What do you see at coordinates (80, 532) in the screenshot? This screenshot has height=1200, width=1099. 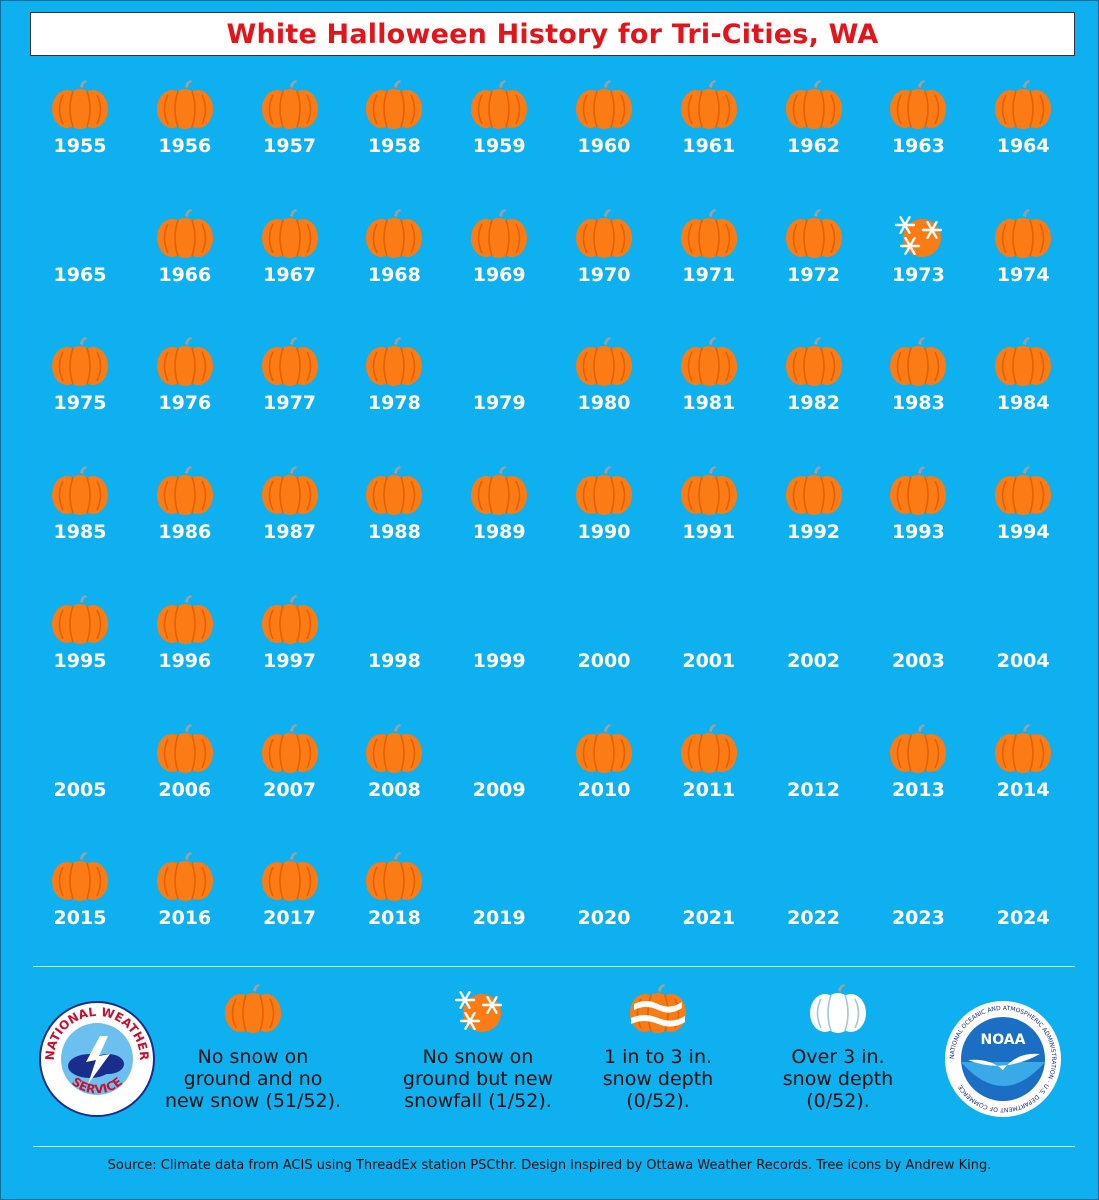 I see `year-label: 1985` at bounding box center [80, 532].